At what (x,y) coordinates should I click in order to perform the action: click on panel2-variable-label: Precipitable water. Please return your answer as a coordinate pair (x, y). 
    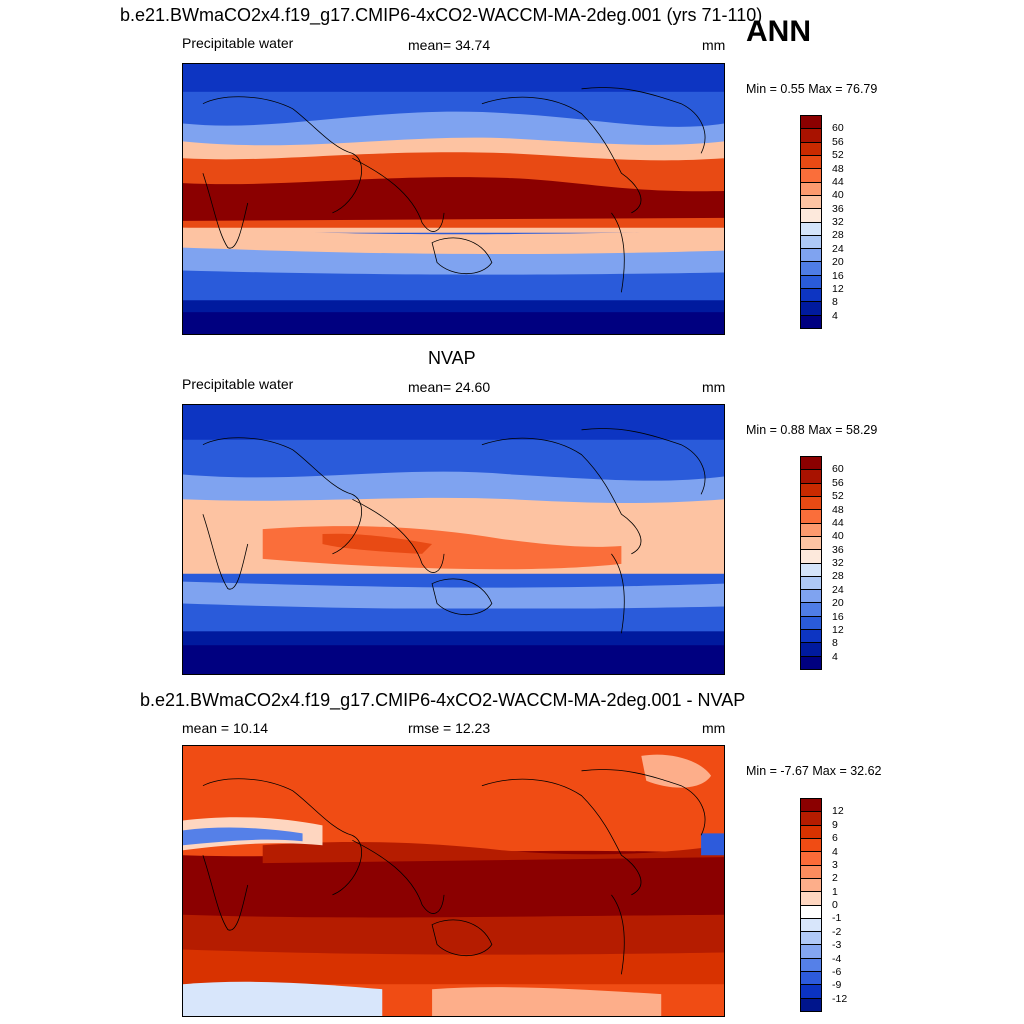
    Looking at the image, I should click on (238, 384).